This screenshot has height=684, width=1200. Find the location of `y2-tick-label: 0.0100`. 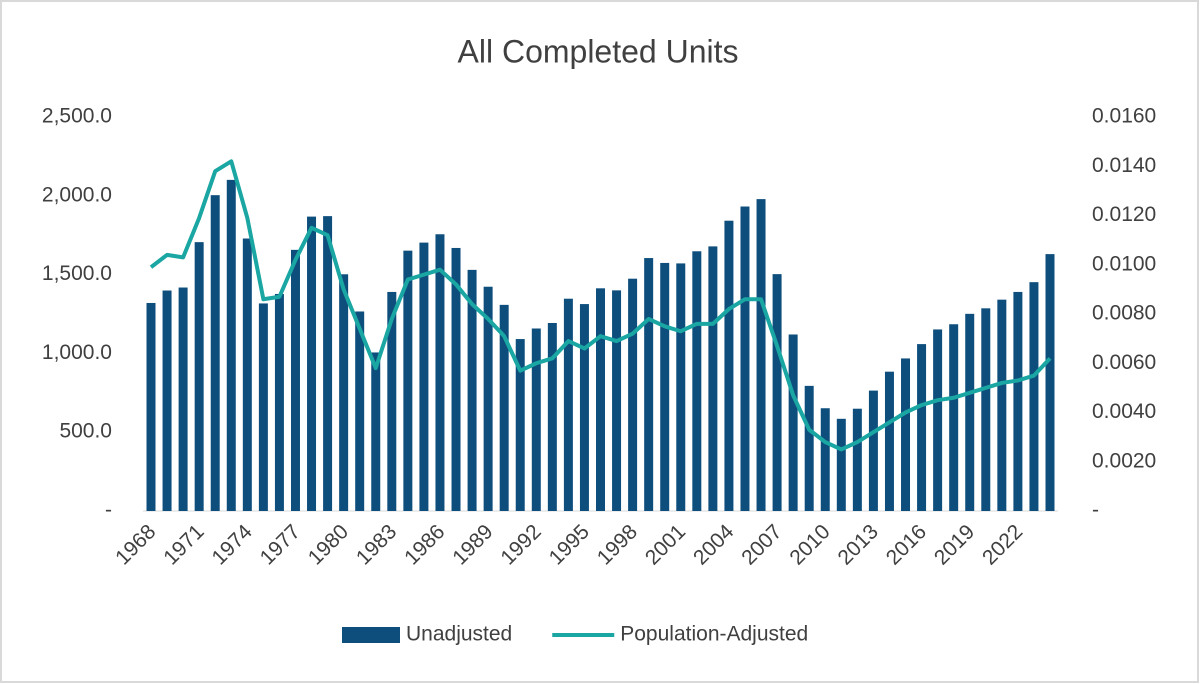

y2-tick-label: 0.0100 is located at coordinates (1124, 263).